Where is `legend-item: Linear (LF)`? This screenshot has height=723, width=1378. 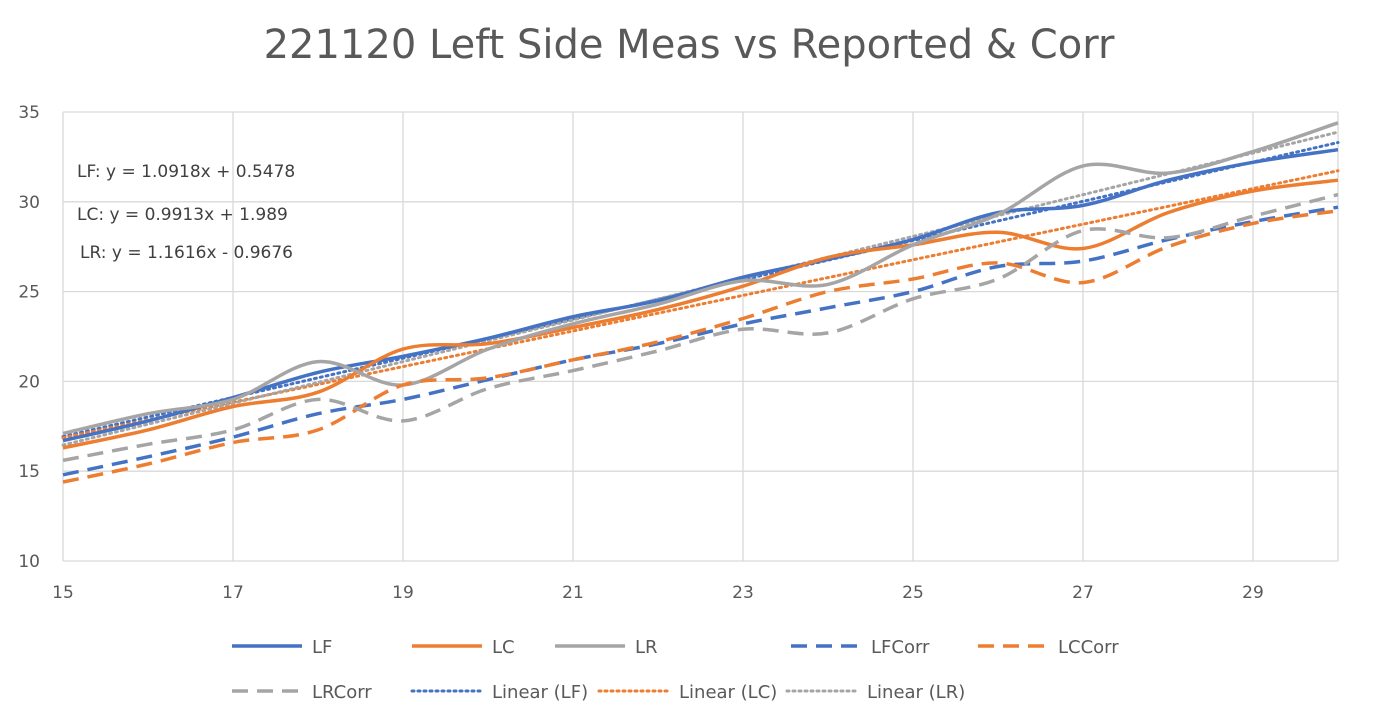 legend-item: Linear (LF) is located at coordinates (499, 692).